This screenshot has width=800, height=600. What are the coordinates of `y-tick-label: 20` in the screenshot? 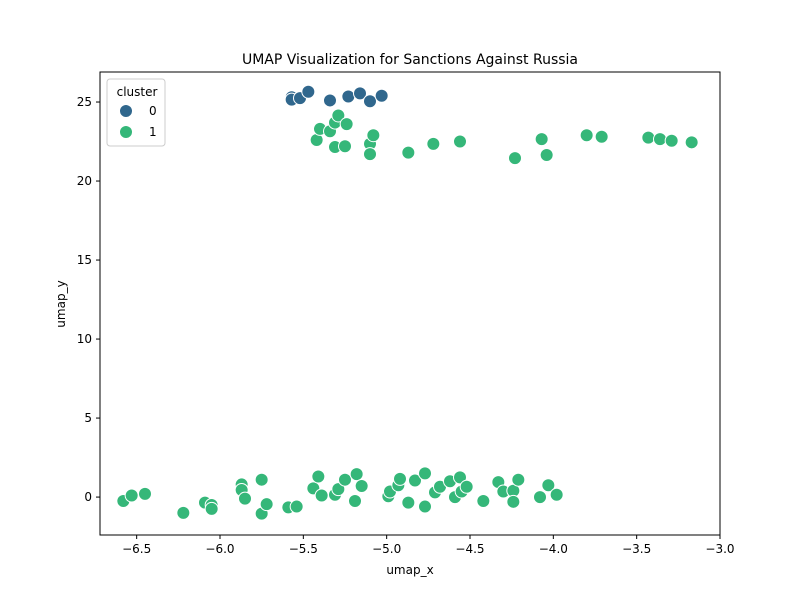 It's located at (84, 181).